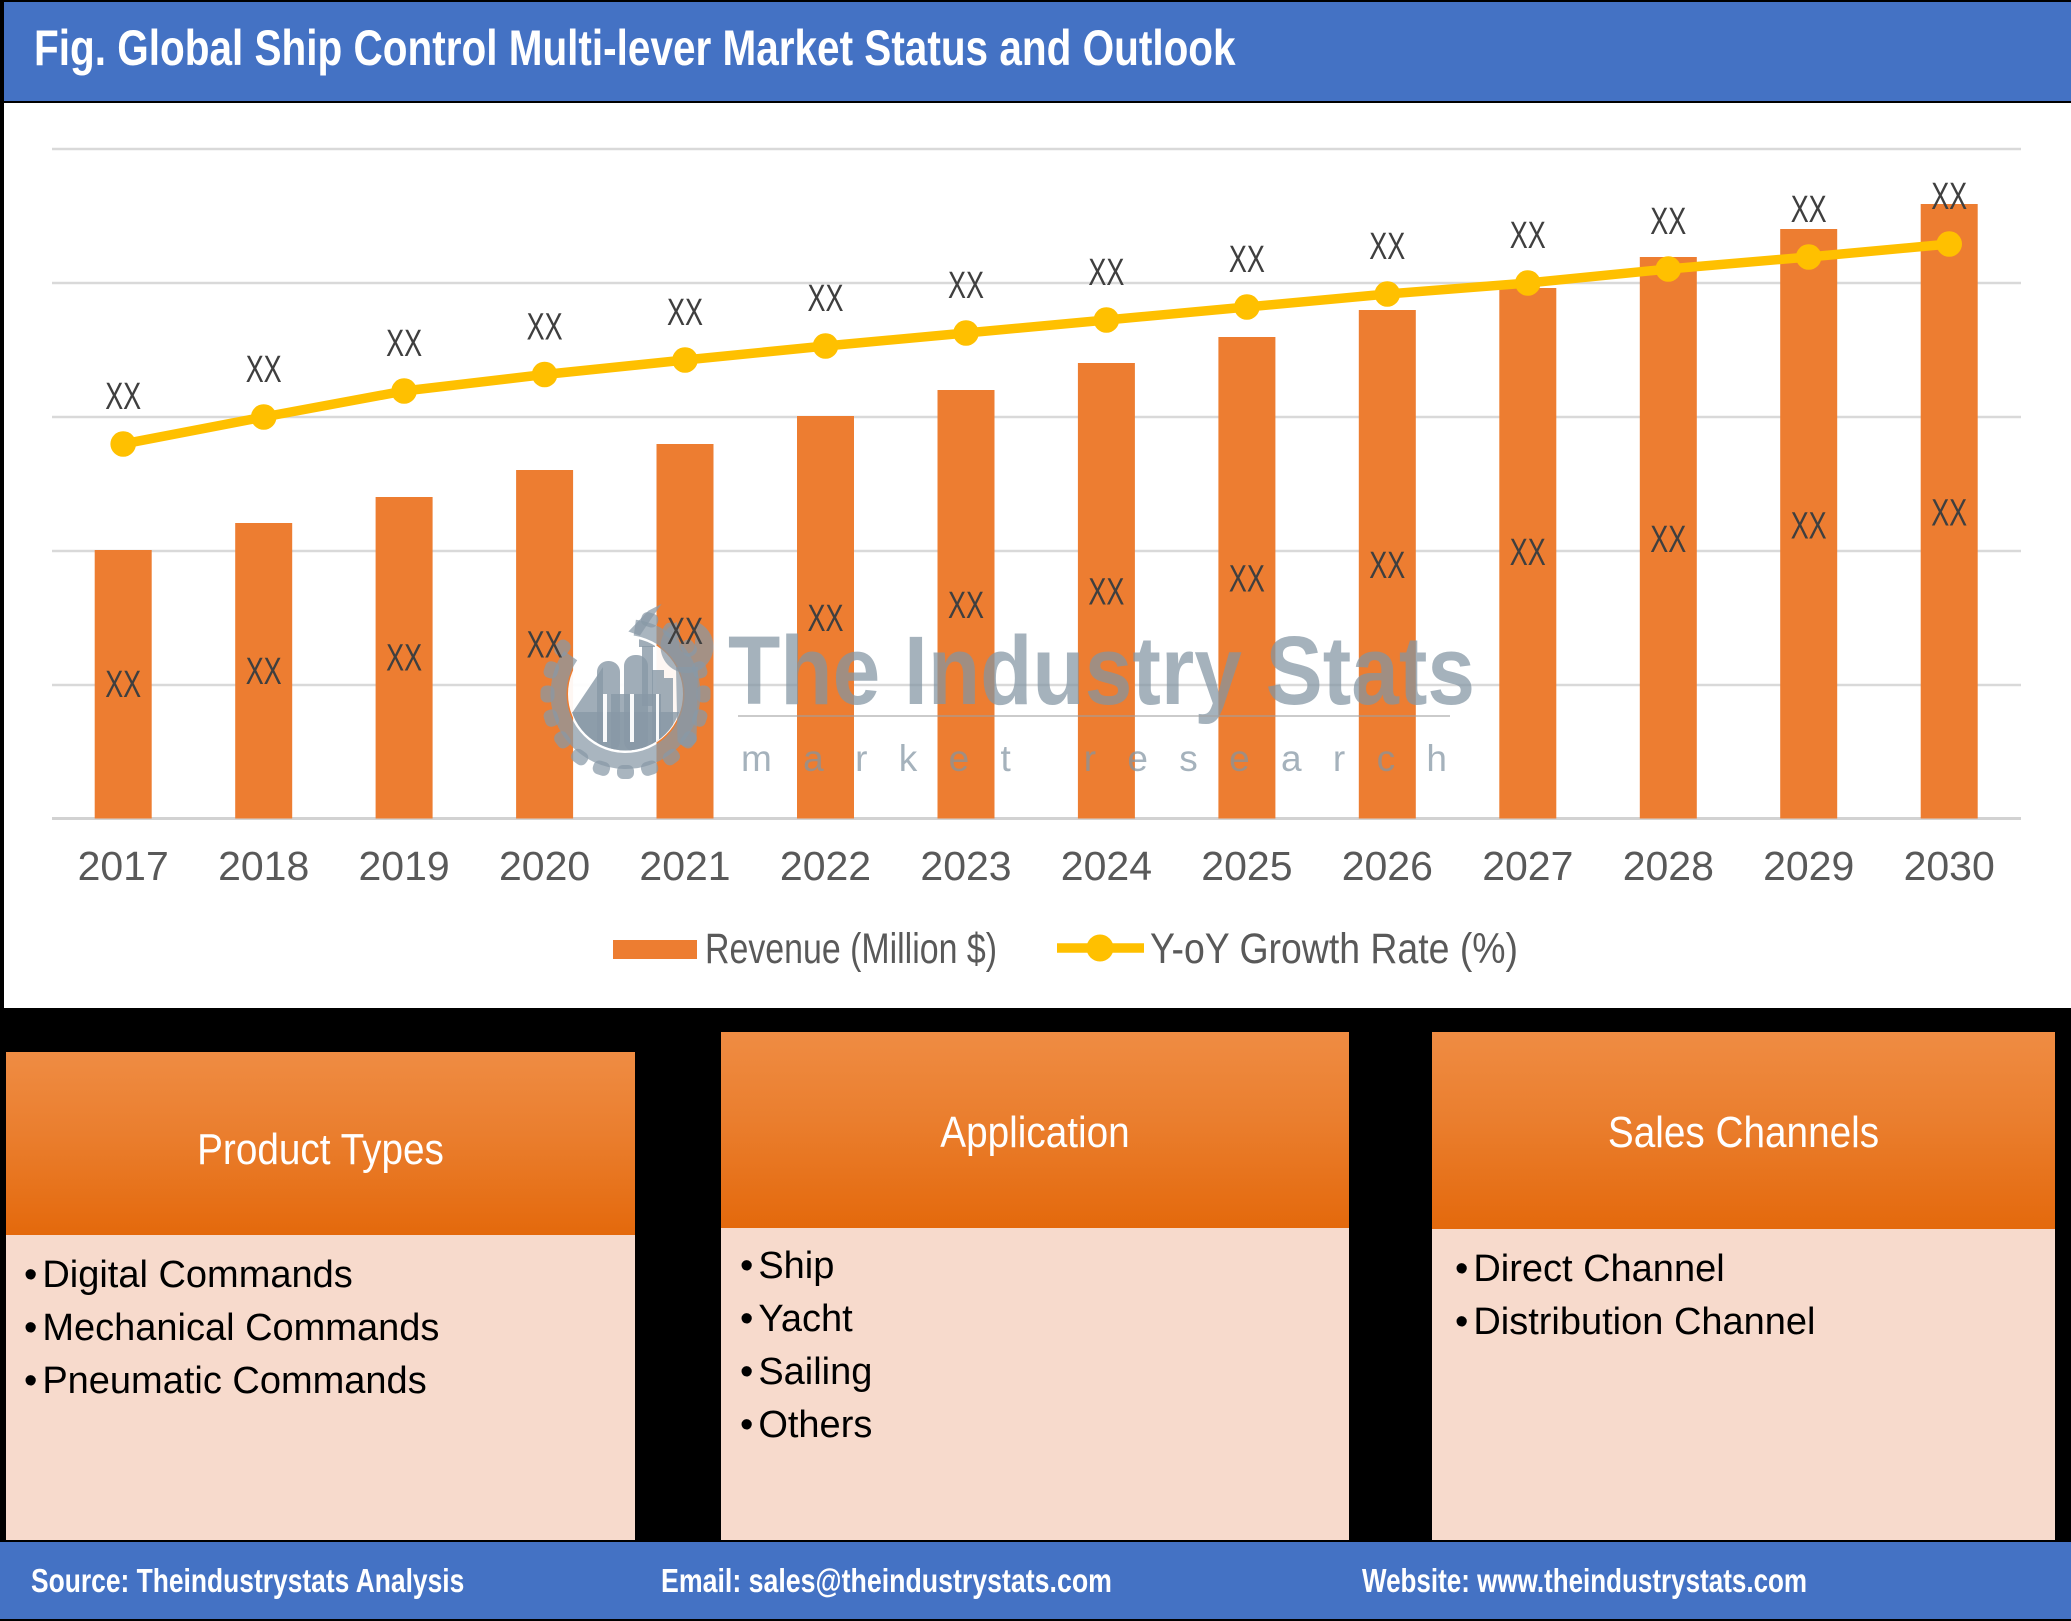  Describe the element at coordinates (1668, 866) in the screenshot. I see `svg-text: 2028` at that location.